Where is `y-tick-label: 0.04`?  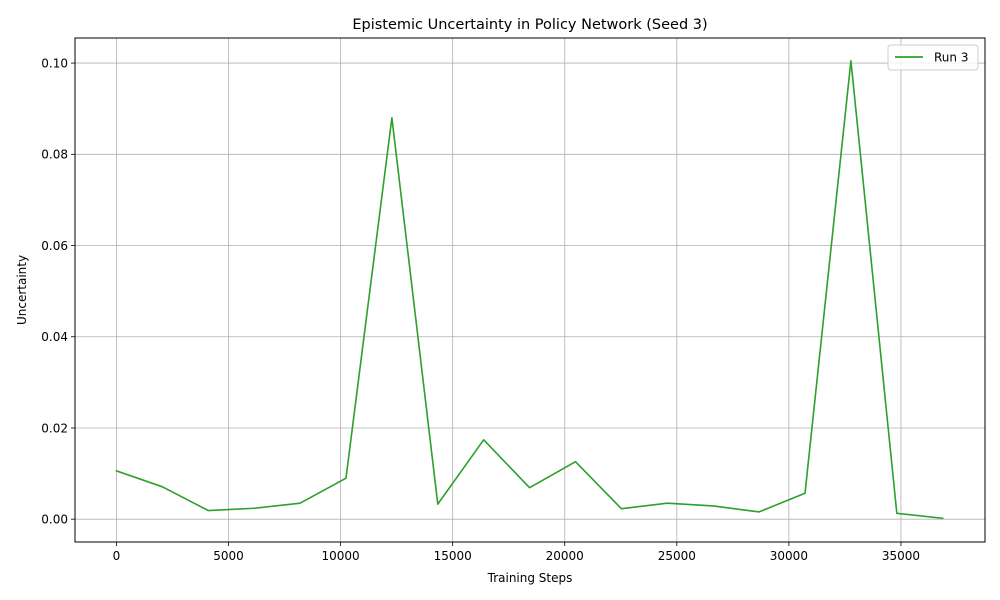 y-tick-label: 0.04 is located at coordinates (54, 337).